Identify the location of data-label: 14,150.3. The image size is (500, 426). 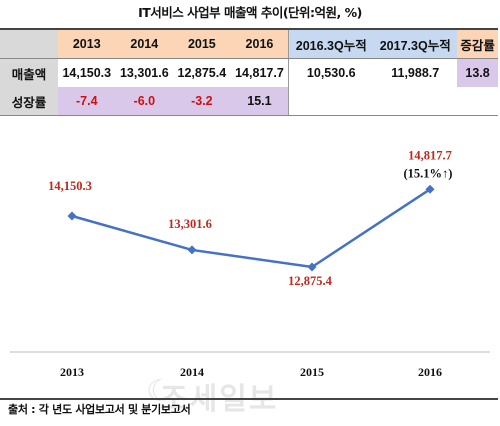
(70, 186).